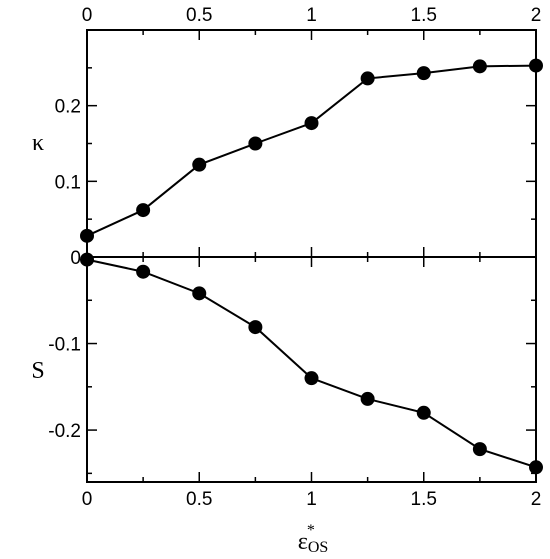 The height and width of the screenshot is (559, 550). Describe the element at coordinates (87, 499) in the screenshot. I see `x-tick-label-bottom: 0` at that location.